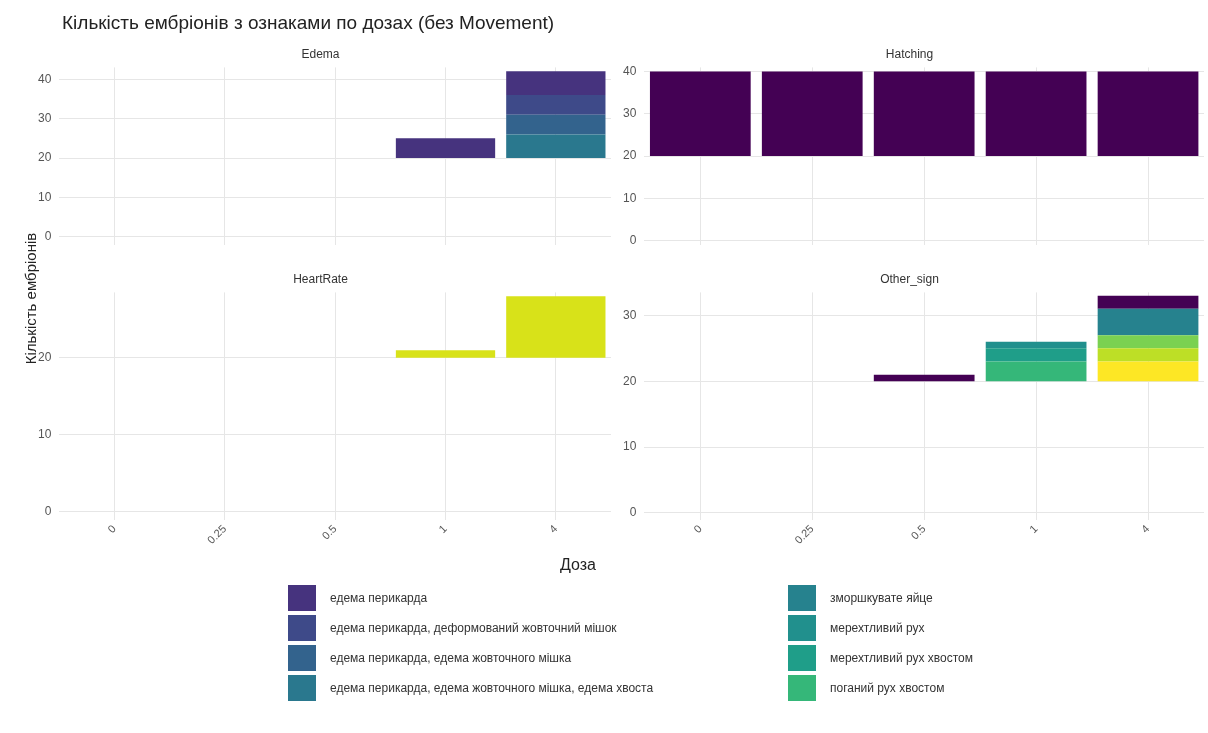  What do you see at coordinates (473, 628) in the screenshot?
I see `legend-label: едема перикарда, деформований жовточний мішок` at bounding box center [473, 628].